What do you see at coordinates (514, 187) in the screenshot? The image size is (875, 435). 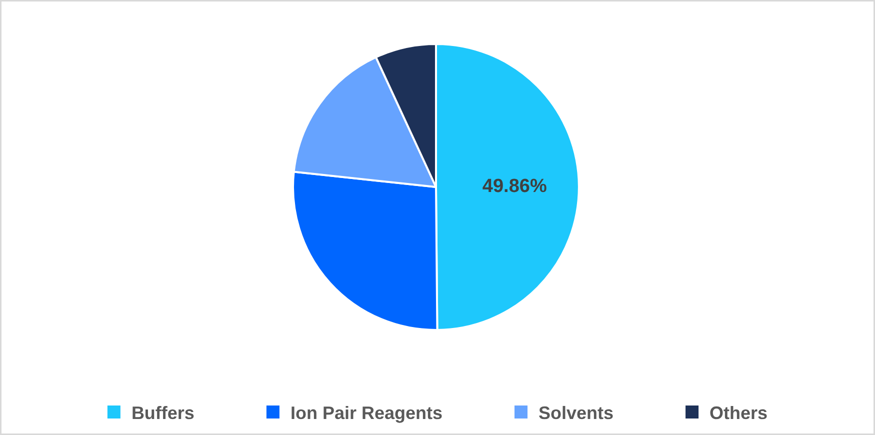 I see `data-label: 49.86%` at bounding box center [514, 187].